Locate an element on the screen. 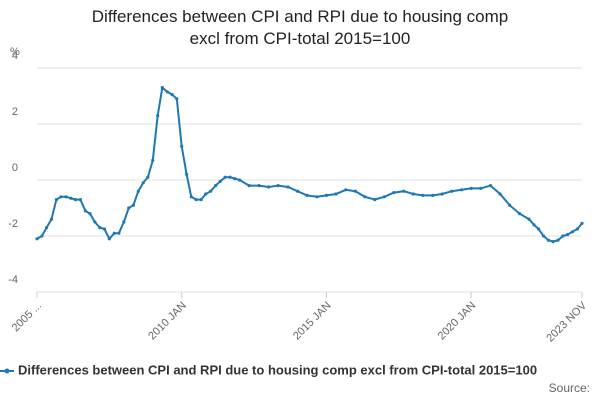 Image resolution: width=600 pixels, height=400 pixels. y-tick-label: -4 is located at coordinates (13, 280).